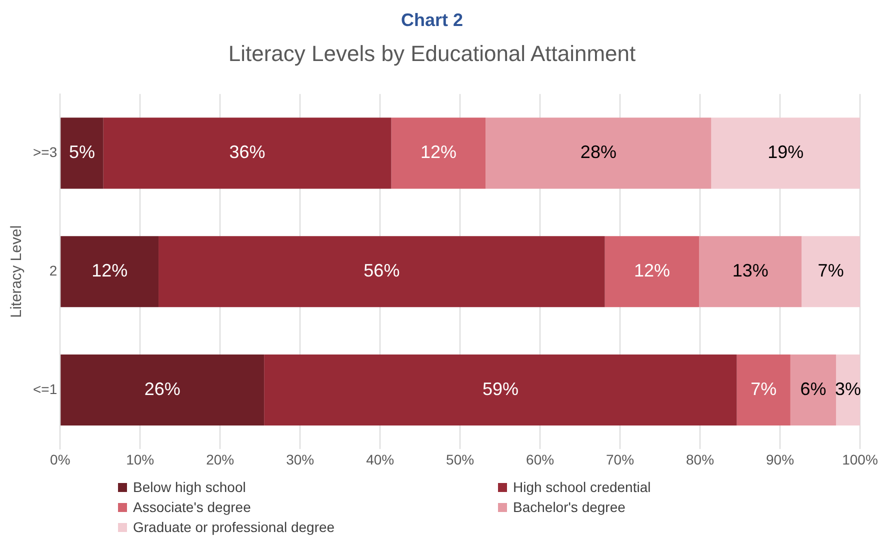  I want to click on legend-label: Below high school, so click(189, 487).